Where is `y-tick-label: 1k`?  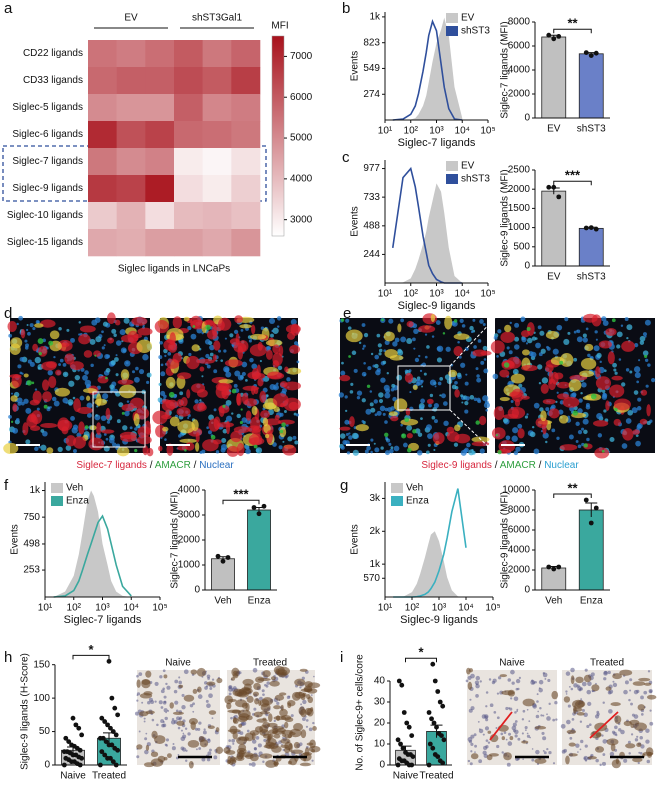
y-tick-label: 1k is located at coordinates (375, 564).